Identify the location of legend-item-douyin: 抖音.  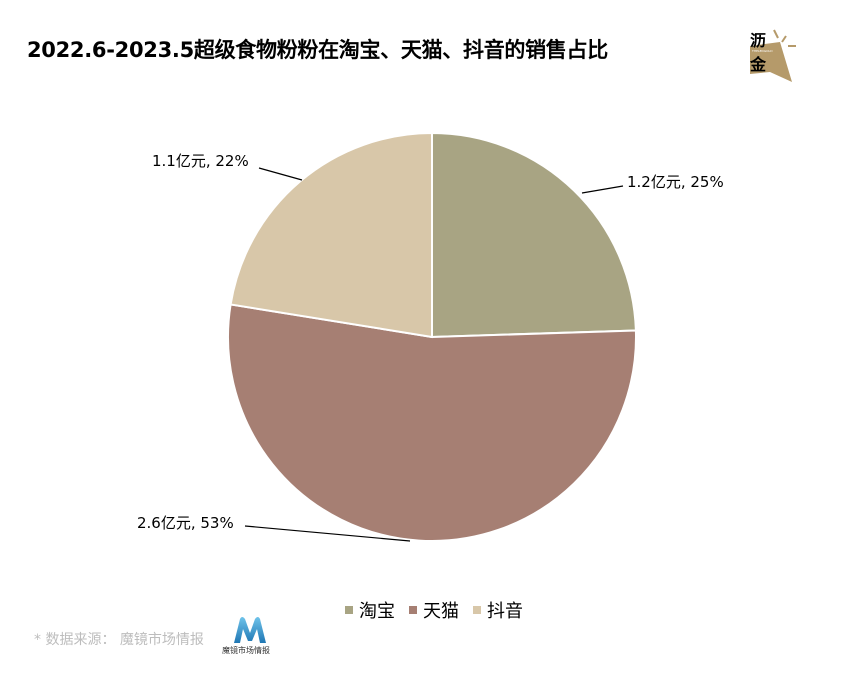
(498, 610).